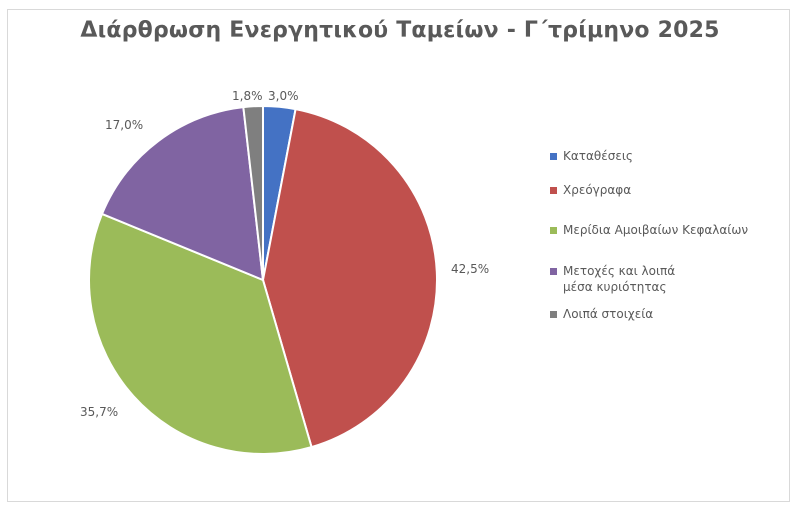 Image resolution: width=800 pixels, height=511 pixels. I want to click on data-label-securities: 42,5%, so click(470, 269).